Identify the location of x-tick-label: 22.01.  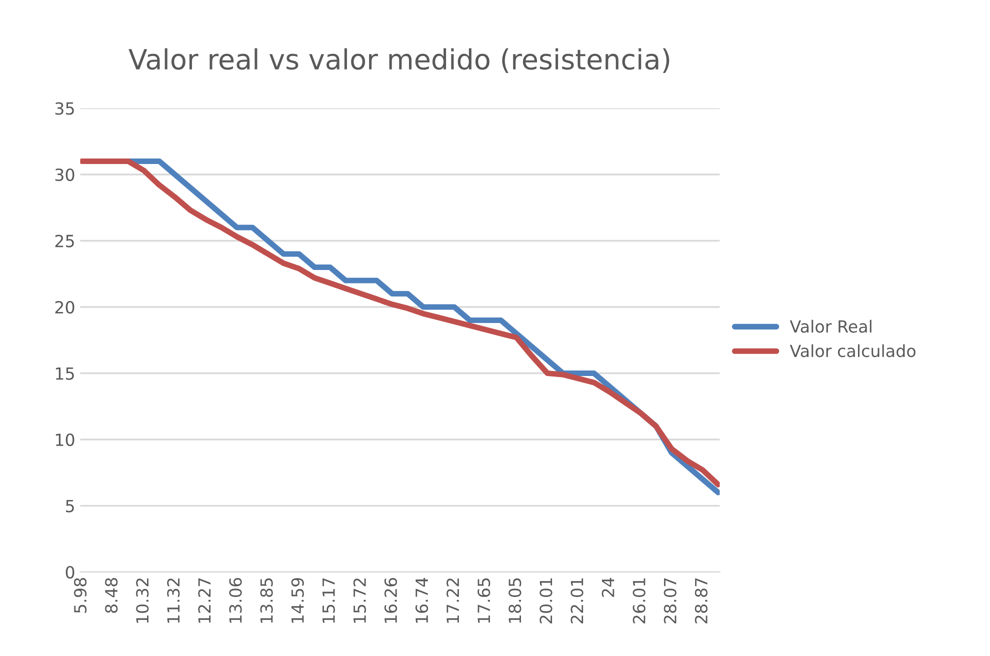
(577, 601).